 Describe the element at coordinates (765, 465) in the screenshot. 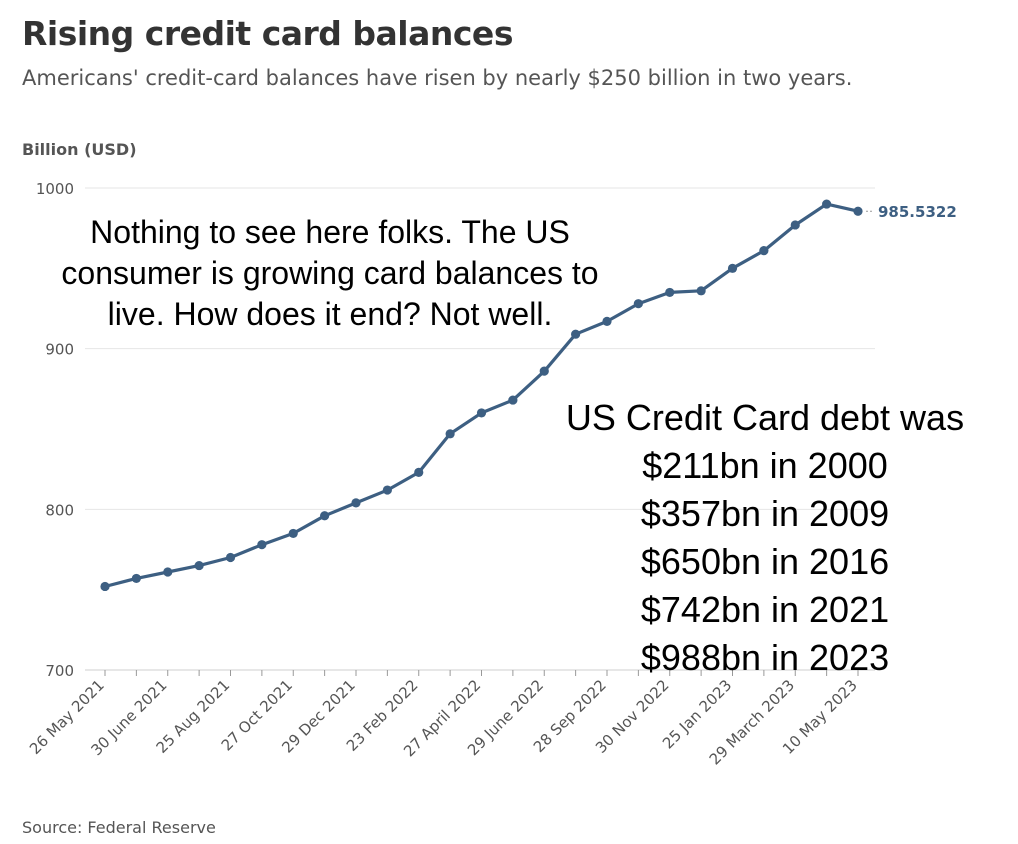

I see `debt-history-line: $211bn in 2000` at that location.